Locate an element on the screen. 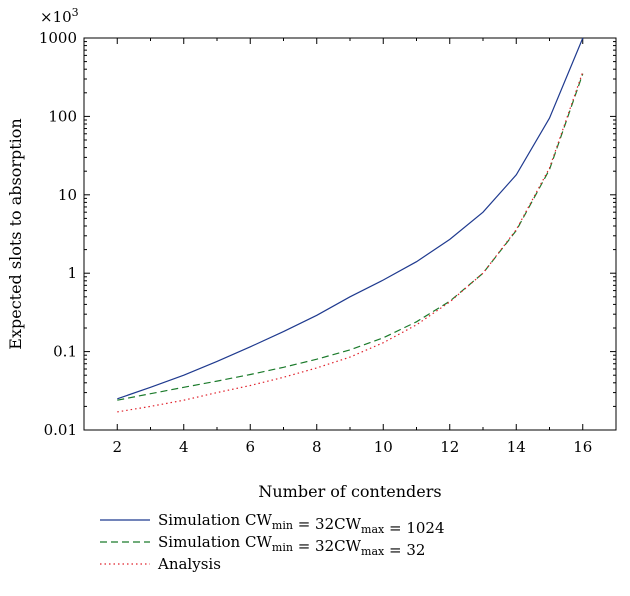 The height and width of the screenshot is (596, 630). legend-label-3: Analysis is located at coordinates (189, 564).